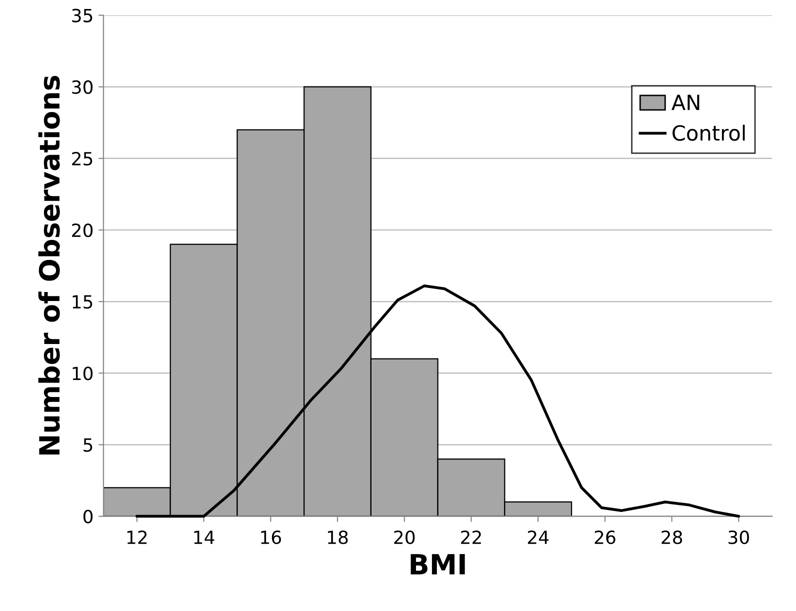 The image size is (796, 611). Describe the element at coordinates (605, 537) in the screenshot. I see `x-tick-label: 26` at that location.